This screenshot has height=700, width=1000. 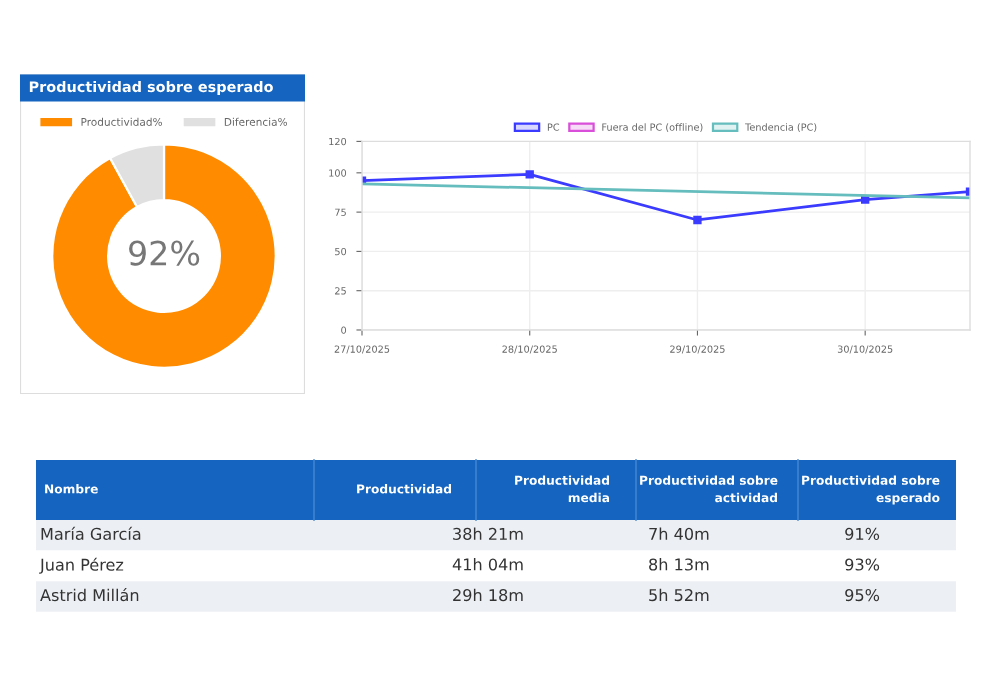 What do you see at coordinates (679, 533) in the screenshot?
I see `text: 7h 40m` at bounding box center [679, 533].